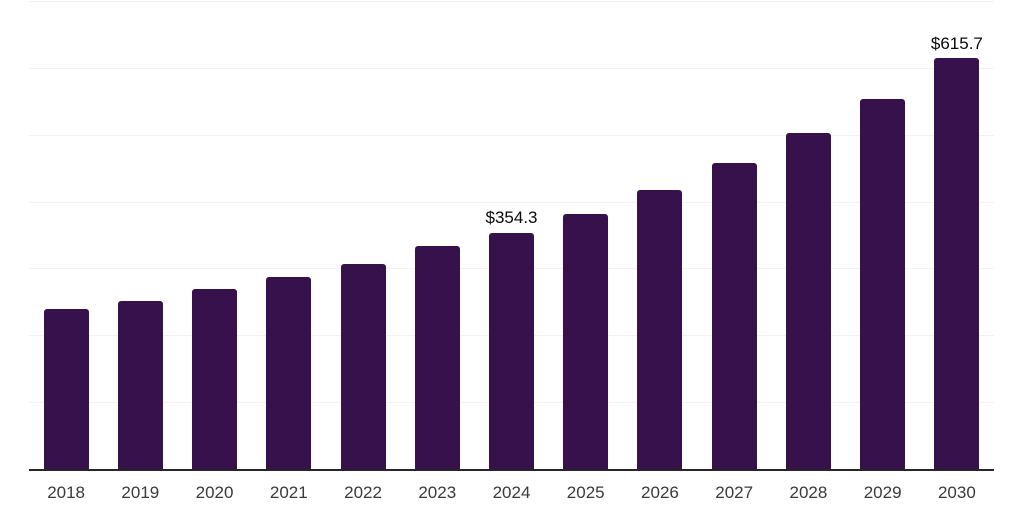 The height and width of the screenshot is (512, 1024). Describe the element at coordinates (140, 492) in the screenshot. I see `x-tick-2019: 2019` at that location.